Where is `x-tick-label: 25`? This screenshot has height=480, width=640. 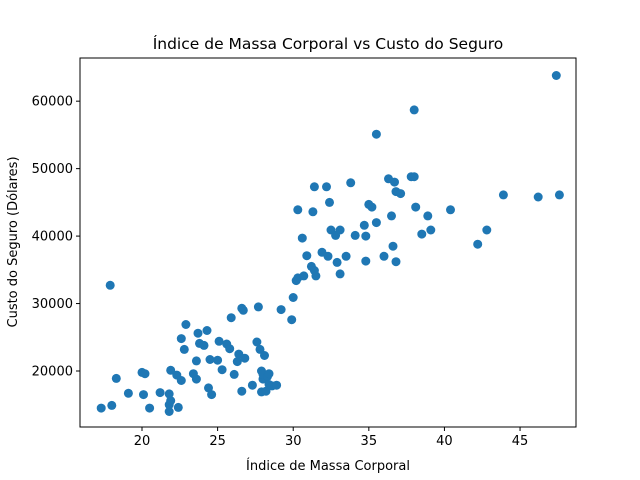
x-tick-label: 25 is located at coordinates (217, 441).